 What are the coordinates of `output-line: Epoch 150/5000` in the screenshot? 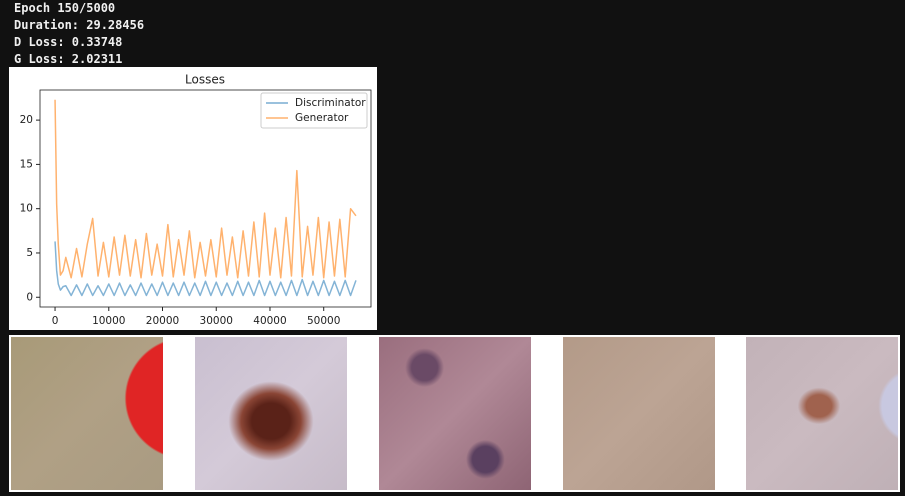 It's located at (65, 8).